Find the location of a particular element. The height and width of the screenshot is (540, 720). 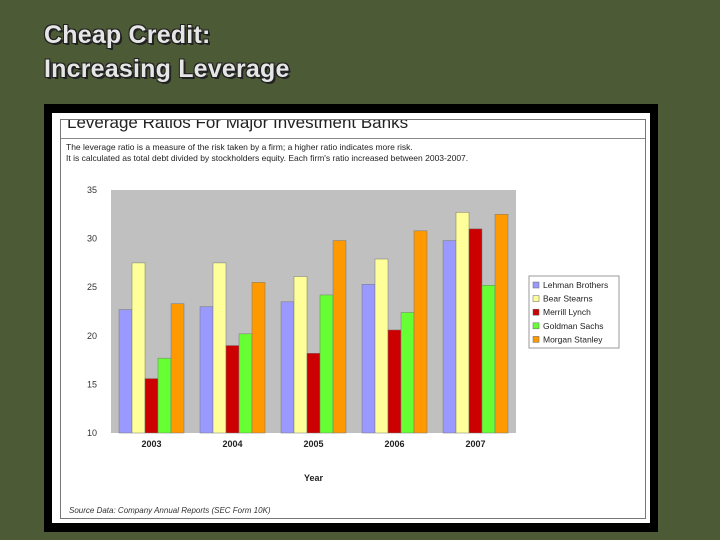

y-tick-label: 25 is located at coordinates (92, 287).